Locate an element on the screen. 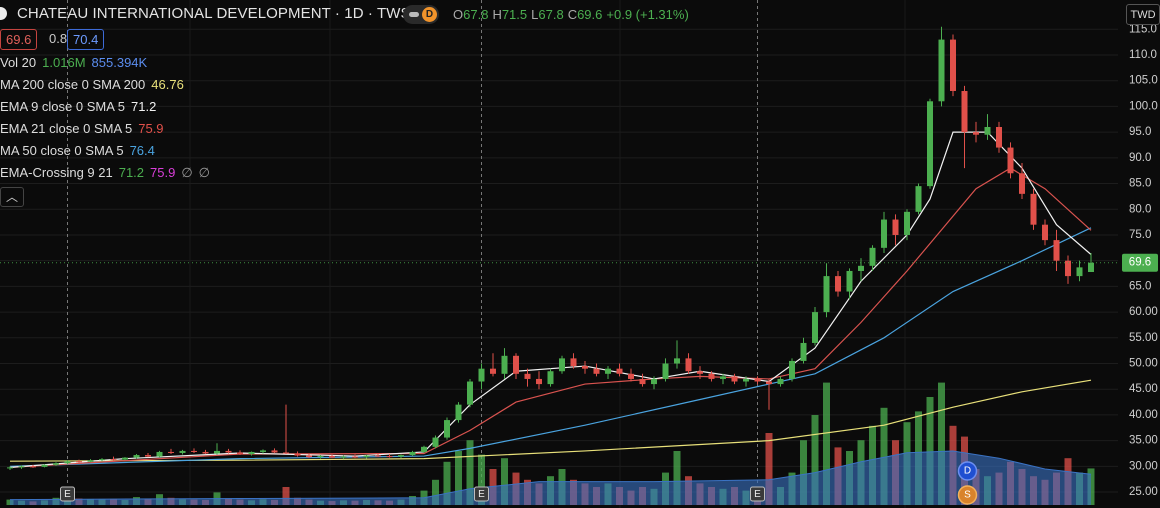 This screenshot has width=1160, height=508. indicator-value: 76.4 is located at coordinates (142, 150).